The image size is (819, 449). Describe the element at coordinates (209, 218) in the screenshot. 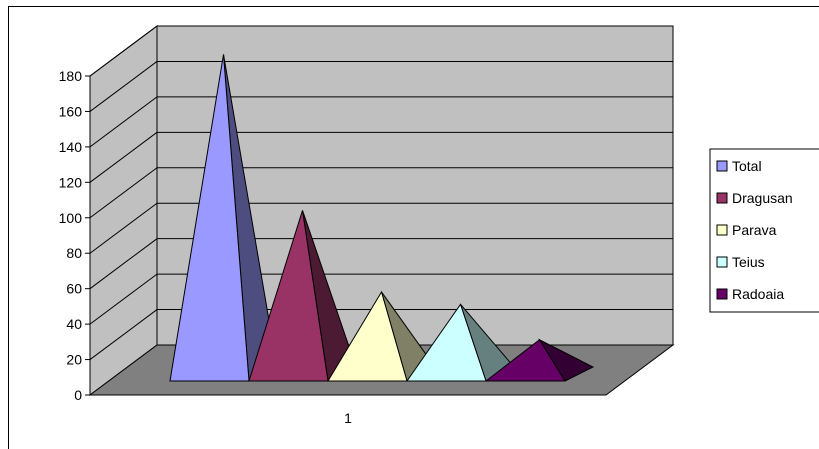

I see `pyramid-total` at that location.